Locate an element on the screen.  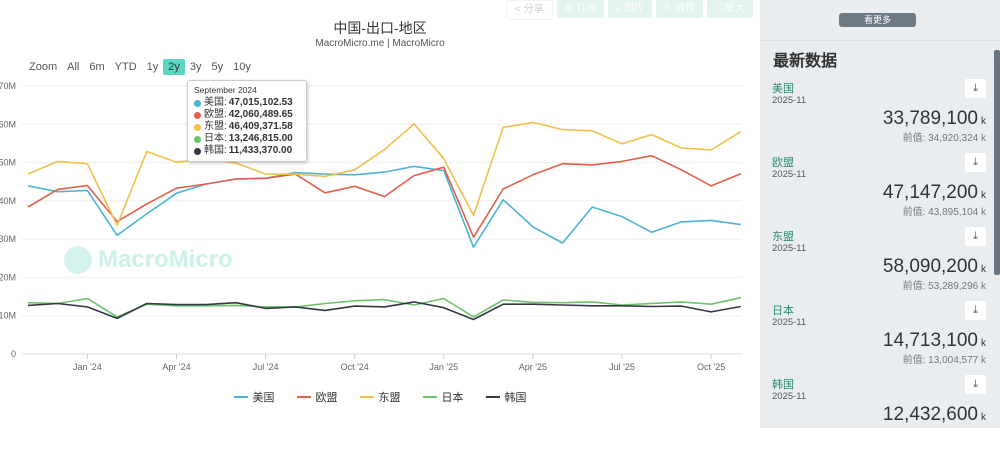
value-number: 58,090,200 is located at coordinates (930, 266).